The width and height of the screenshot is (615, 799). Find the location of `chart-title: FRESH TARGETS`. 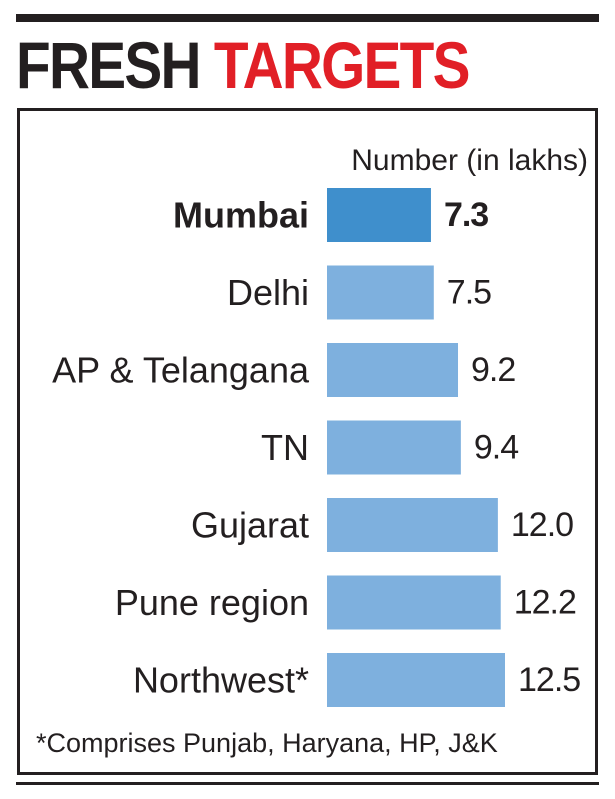

chart-title: FRESH TARGETS is located at coordinates (243, 65).